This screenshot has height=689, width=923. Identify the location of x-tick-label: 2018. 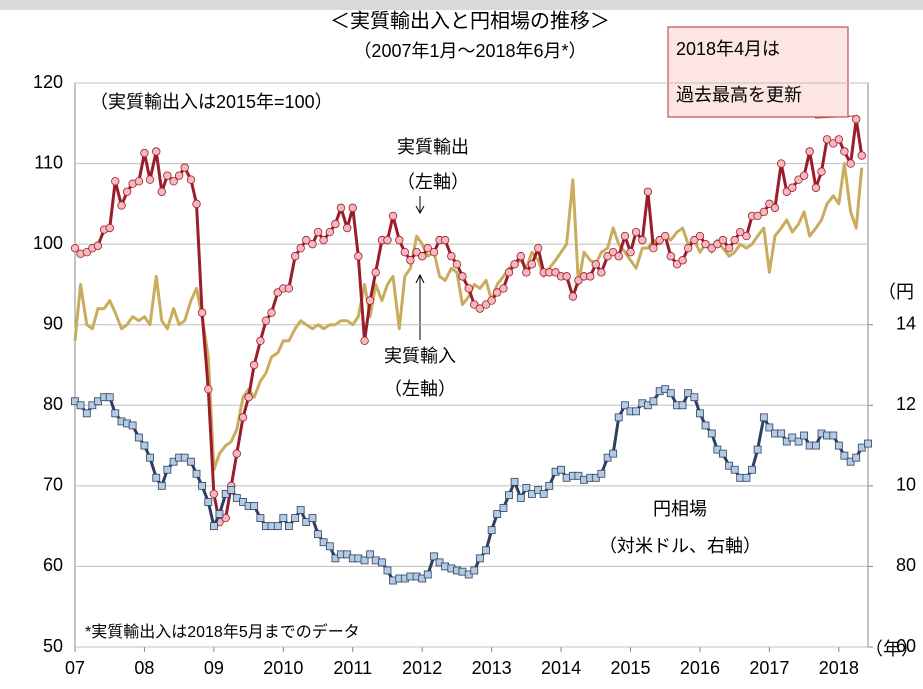
(839, 668).